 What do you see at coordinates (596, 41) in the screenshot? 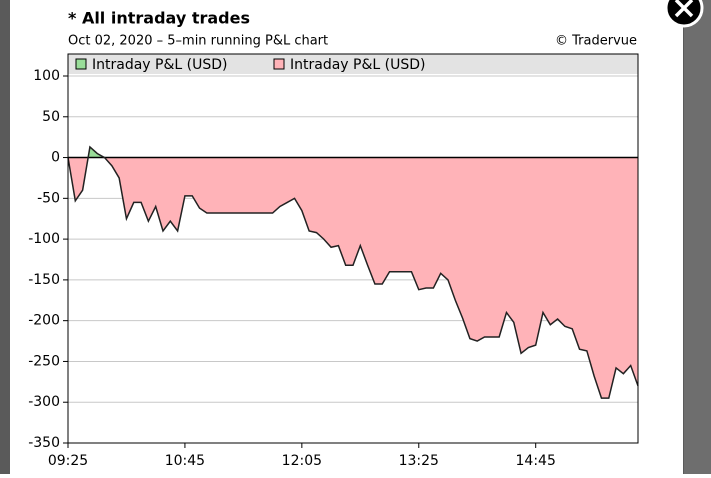
I see `chart-credit: © Tradervue` at bounding box center [596, 41].